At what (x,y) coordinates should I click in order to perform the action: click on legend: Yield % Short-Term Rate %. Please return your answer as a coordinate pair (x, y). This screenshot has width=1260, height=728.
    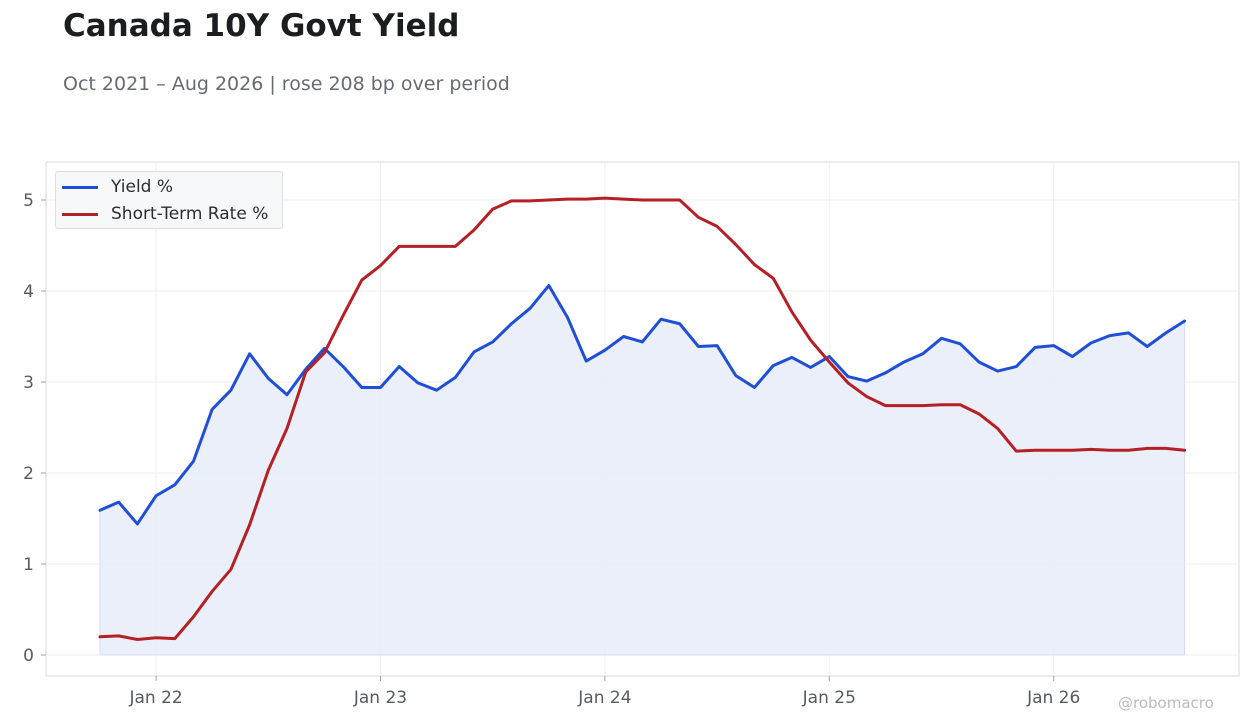
    Looking at the image, I should click on (169, 200).